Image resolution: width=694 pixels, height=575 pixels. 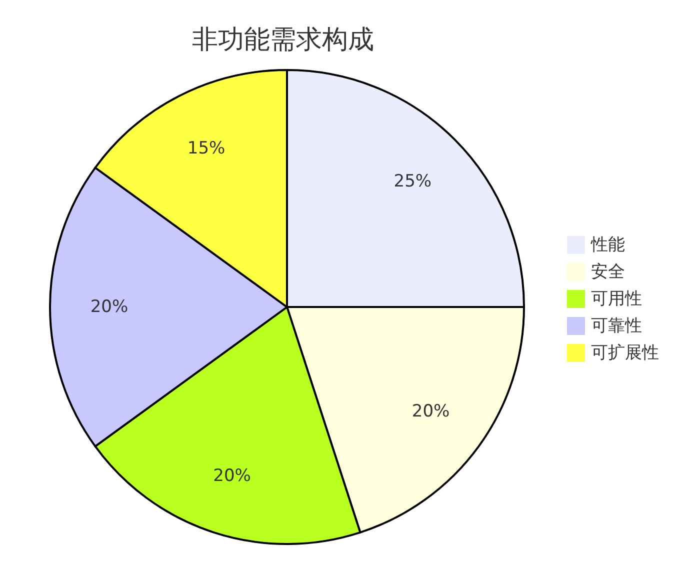 I want to click on legend-label: 可靠性, so click(x=616, y=326).